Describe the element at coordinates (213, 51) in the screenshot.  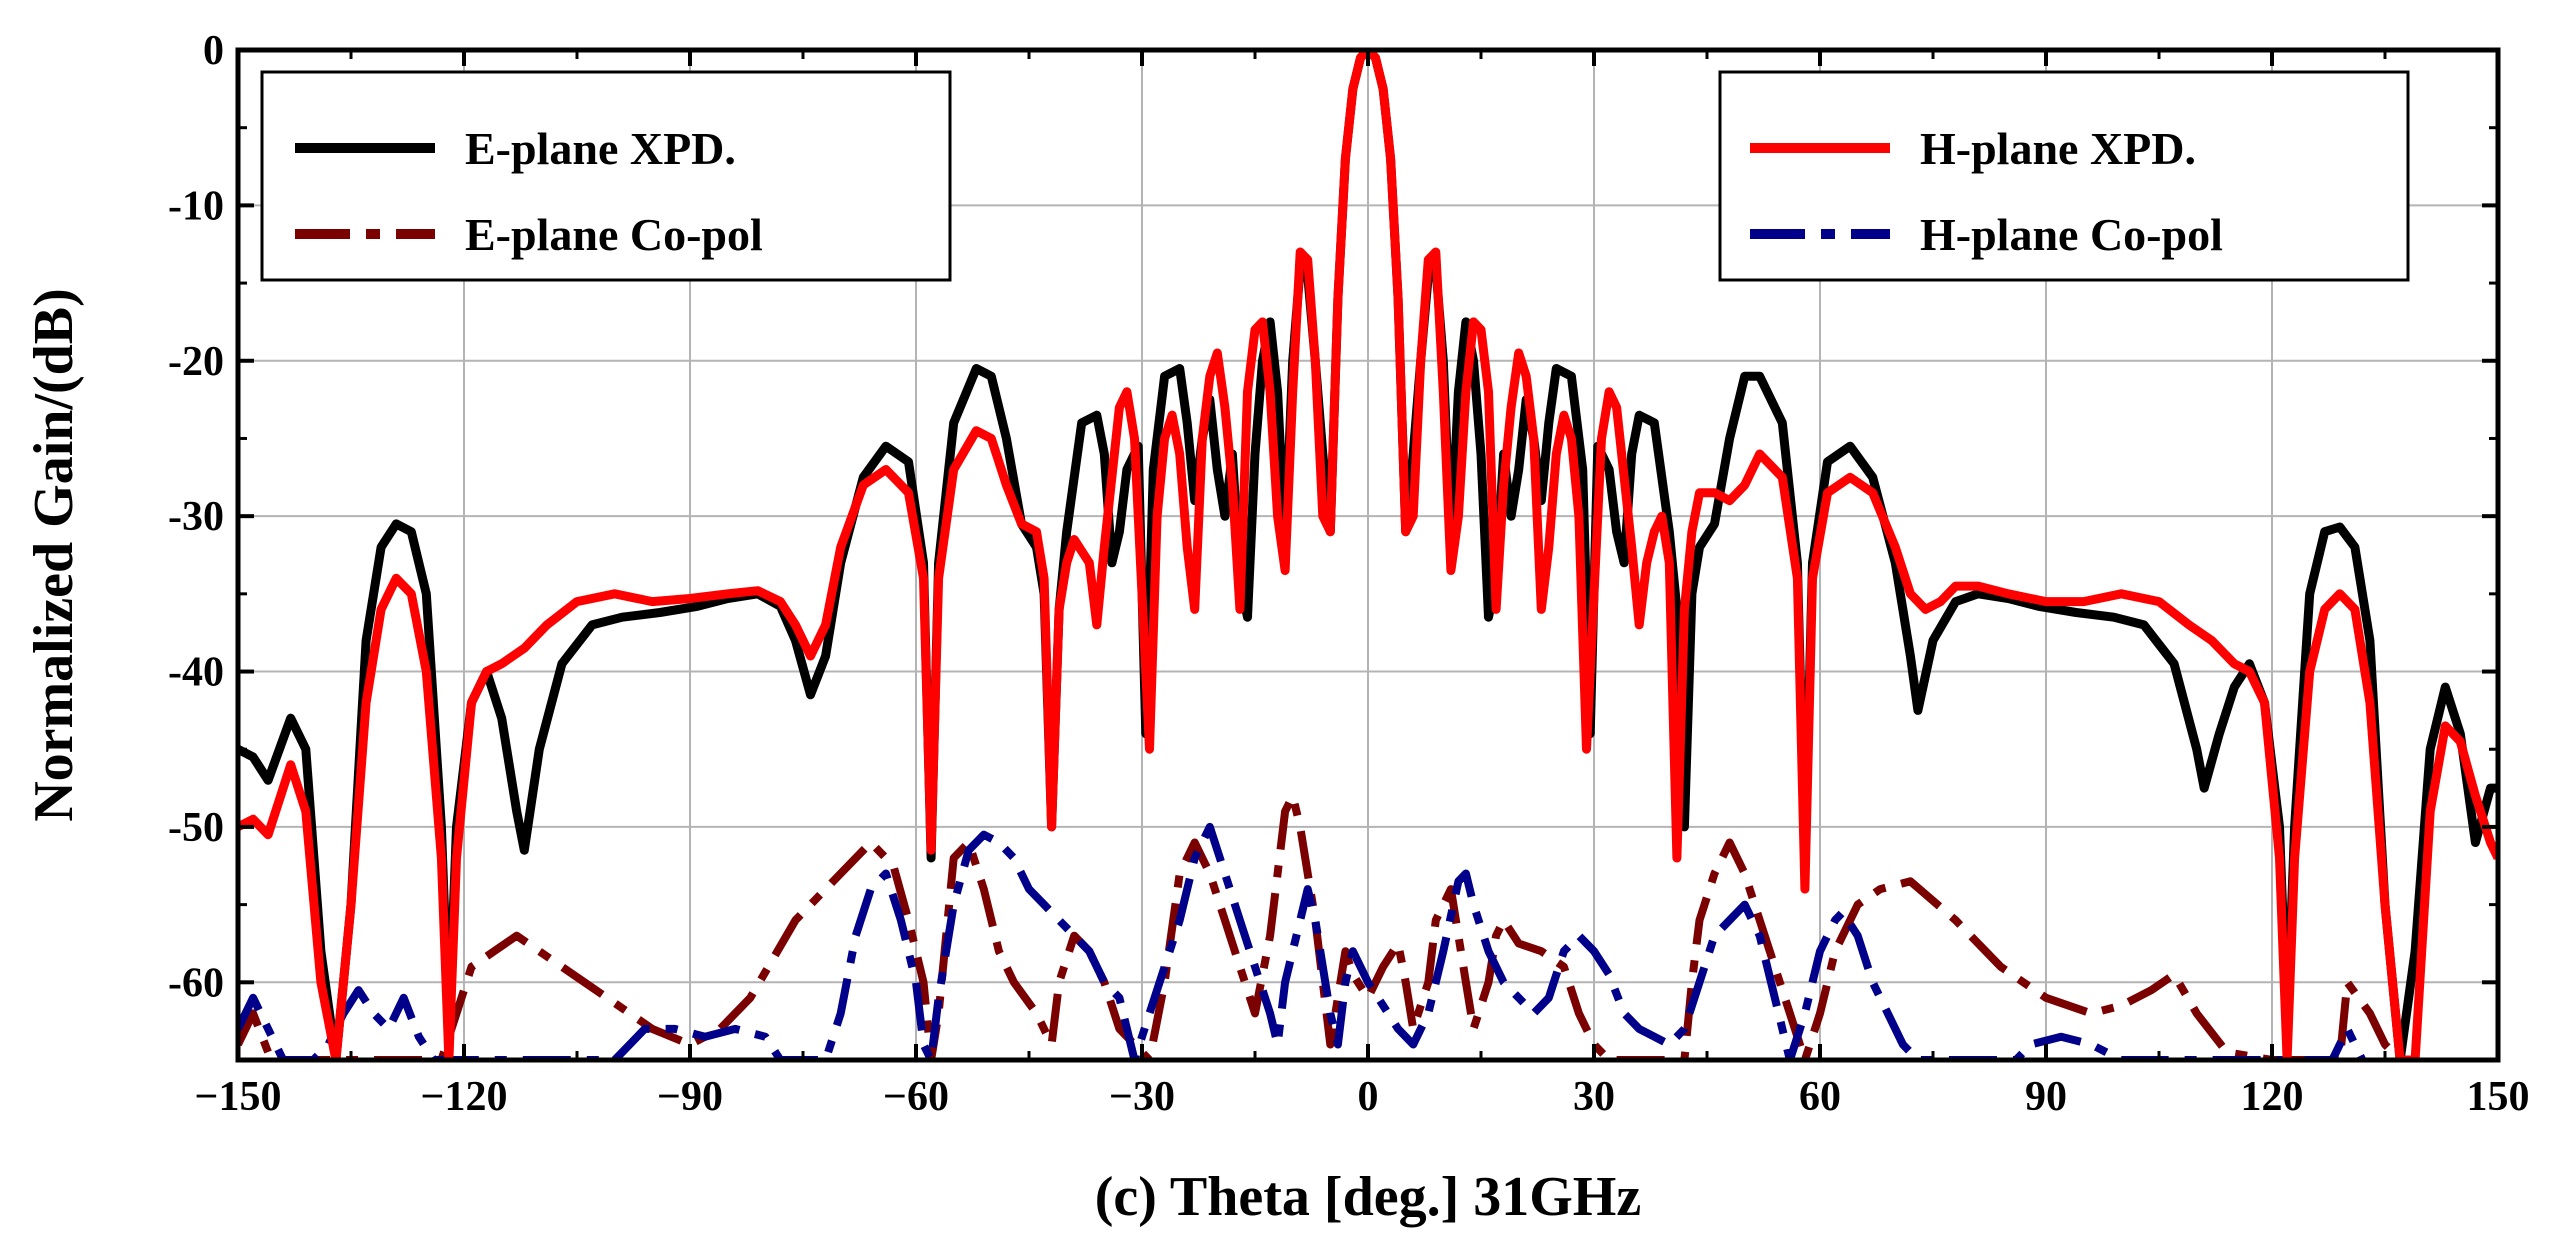
I see `y-tick-label: 0` at that location.